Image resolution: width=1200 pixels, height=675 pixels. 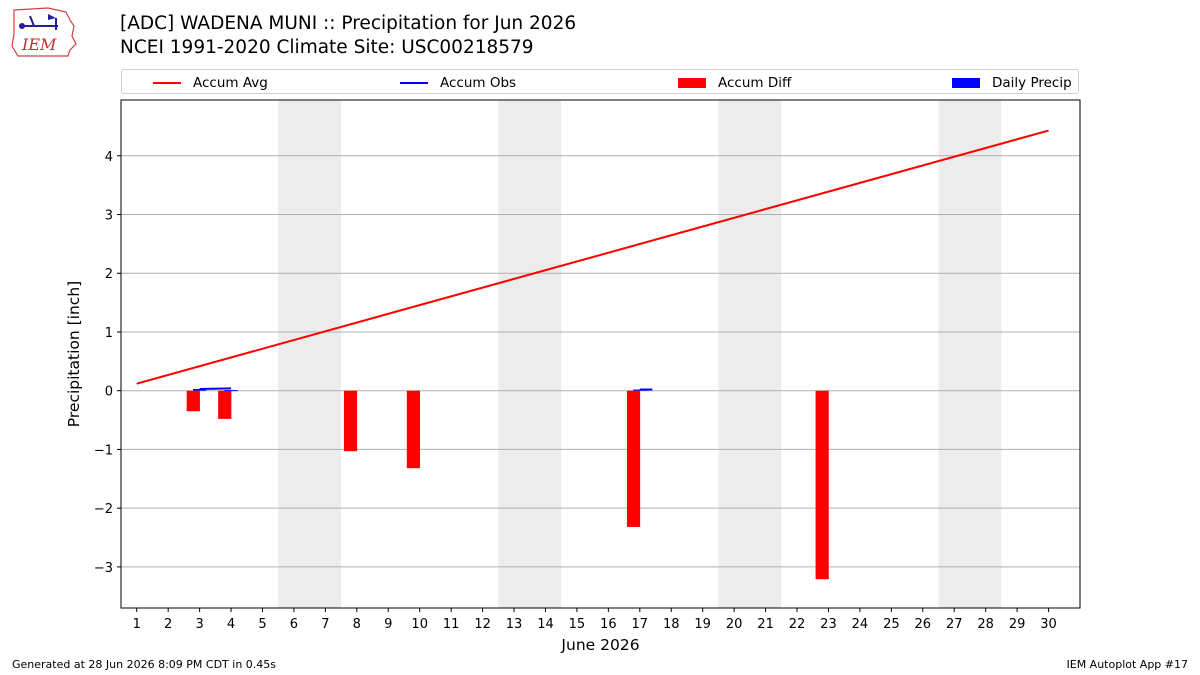 What do you see at coordinates (44, 32) in the screenshot?
I see `iem-logo: IEM` at bounding box center [44, 32].